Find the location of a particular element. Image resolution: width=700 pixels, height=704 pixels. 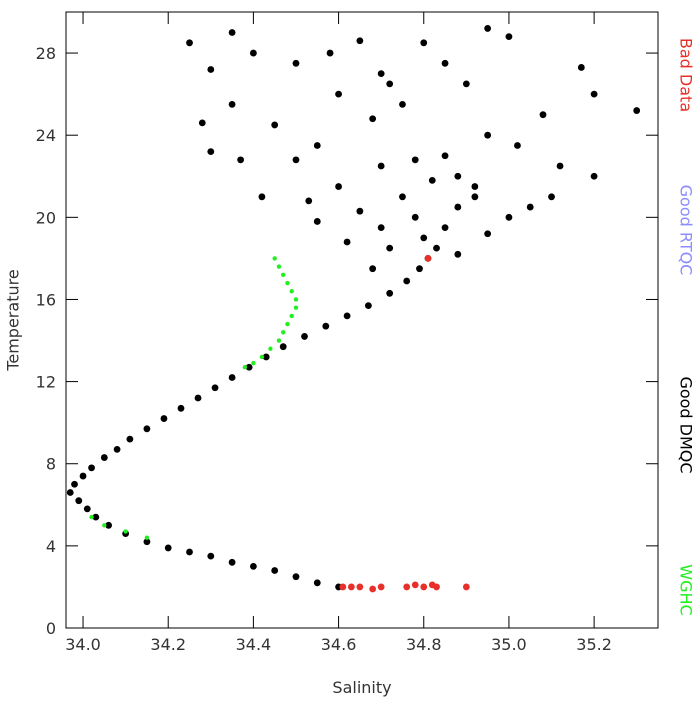

y-tick-label: 4 is located at coordinates (51, 546).